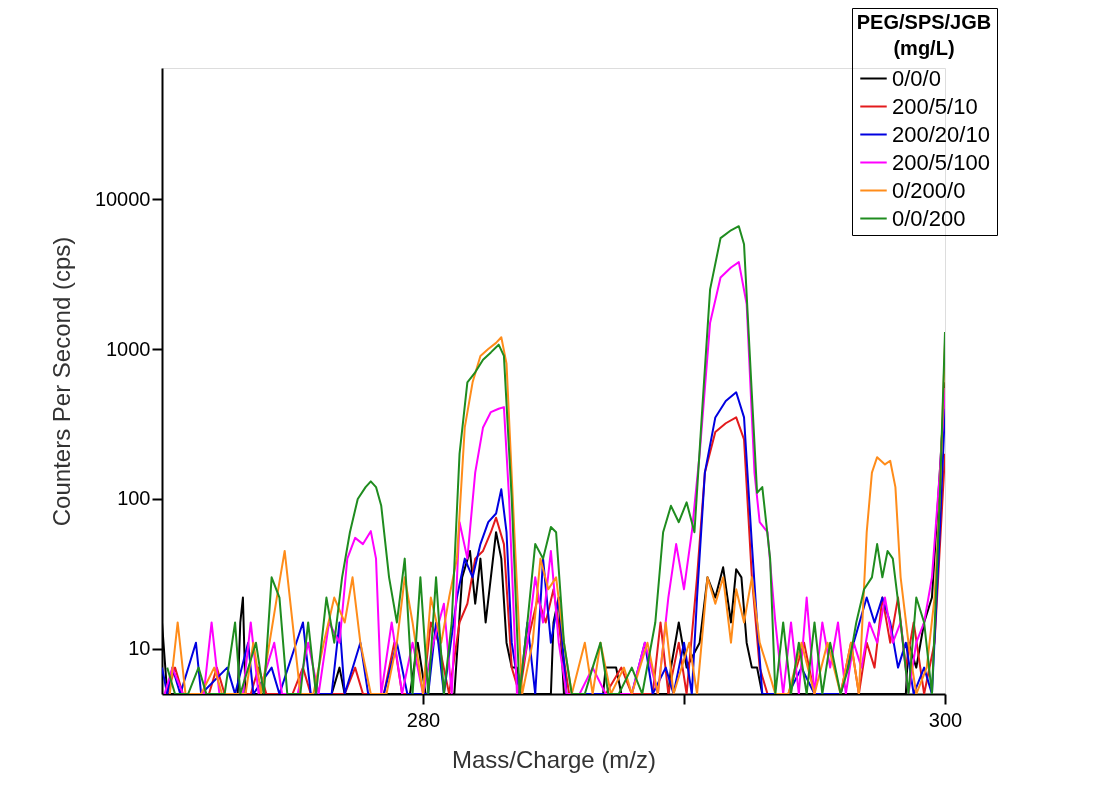  What do you see at coordinates (941, 134) in the screenshot?
I see `legend-label: 200/20/10` at bounding box center [941, 134].